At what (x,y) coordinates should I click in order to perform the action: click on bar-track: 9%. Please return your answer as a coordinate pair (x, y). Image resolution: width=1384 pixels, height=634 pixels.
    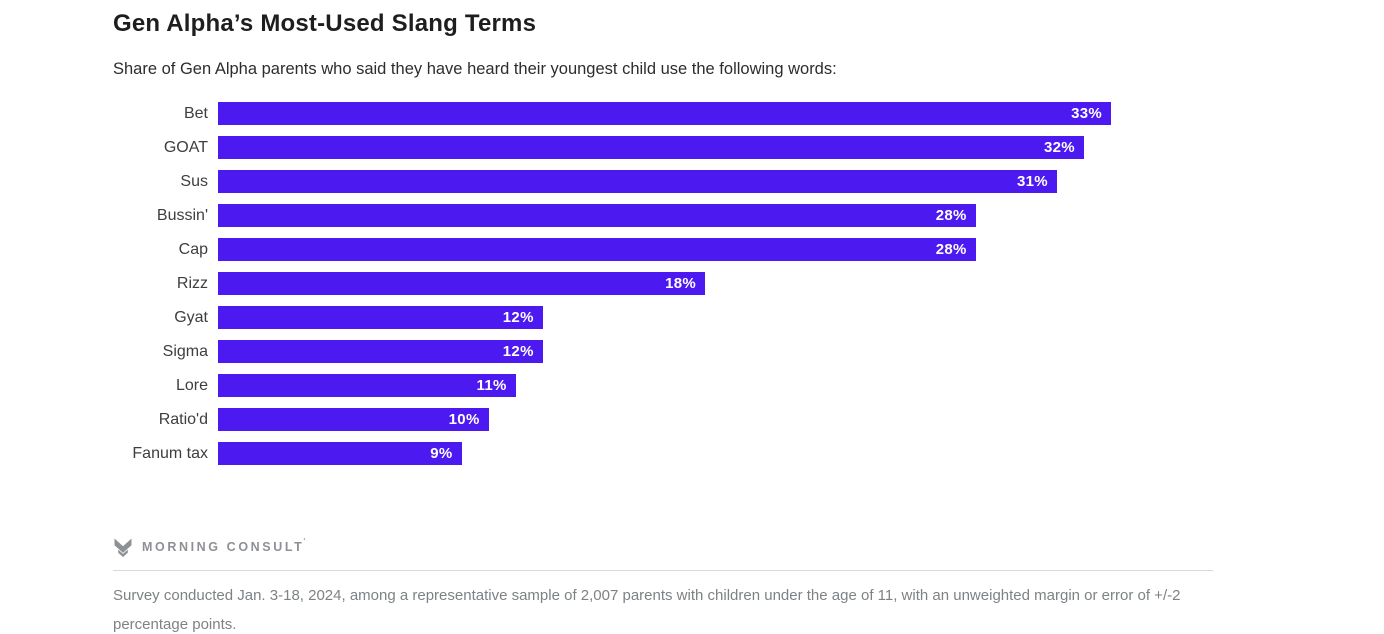
    Looking at the image, I should click on (664, 453).